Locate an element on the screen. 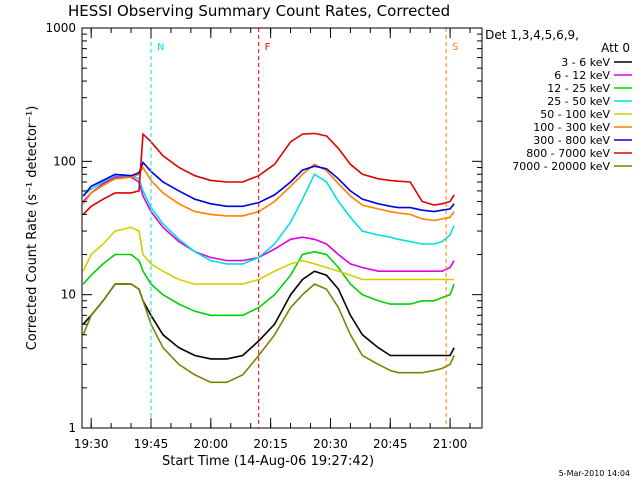  y-axis-label: Corrected Count Rate (s⁻¹ detector⁻¹) is located at coordinates (32, 228).